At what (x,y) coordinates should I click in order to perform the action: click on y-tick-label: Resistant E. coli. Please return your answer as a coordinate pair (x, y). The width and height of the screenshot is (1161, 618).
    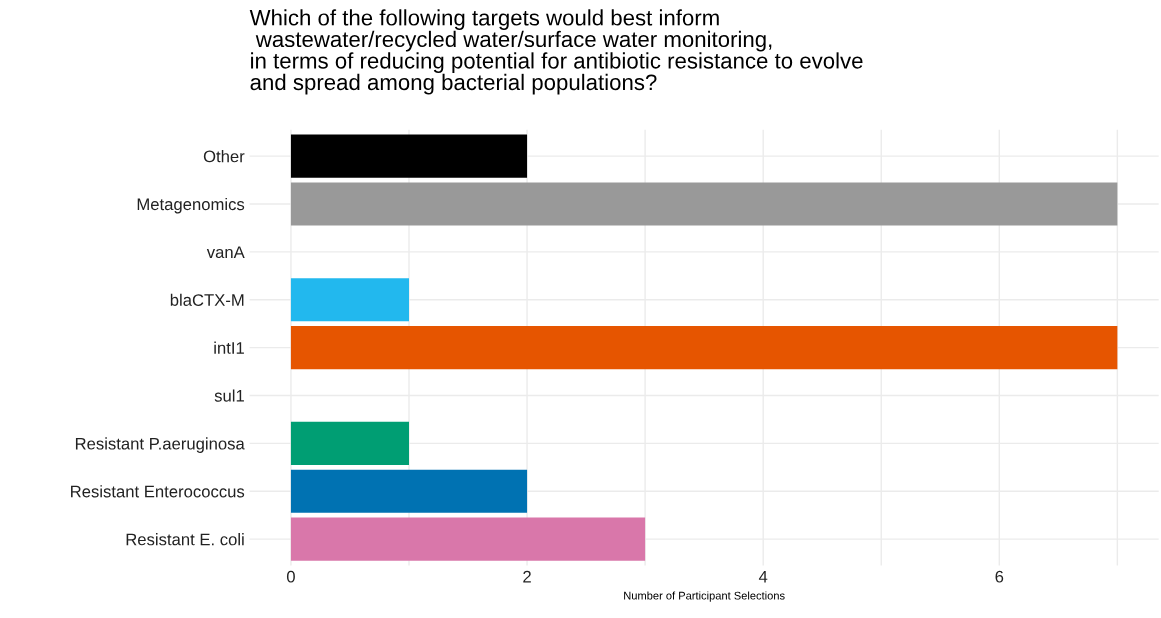
    Looking at the image, I should click on (185, 539).